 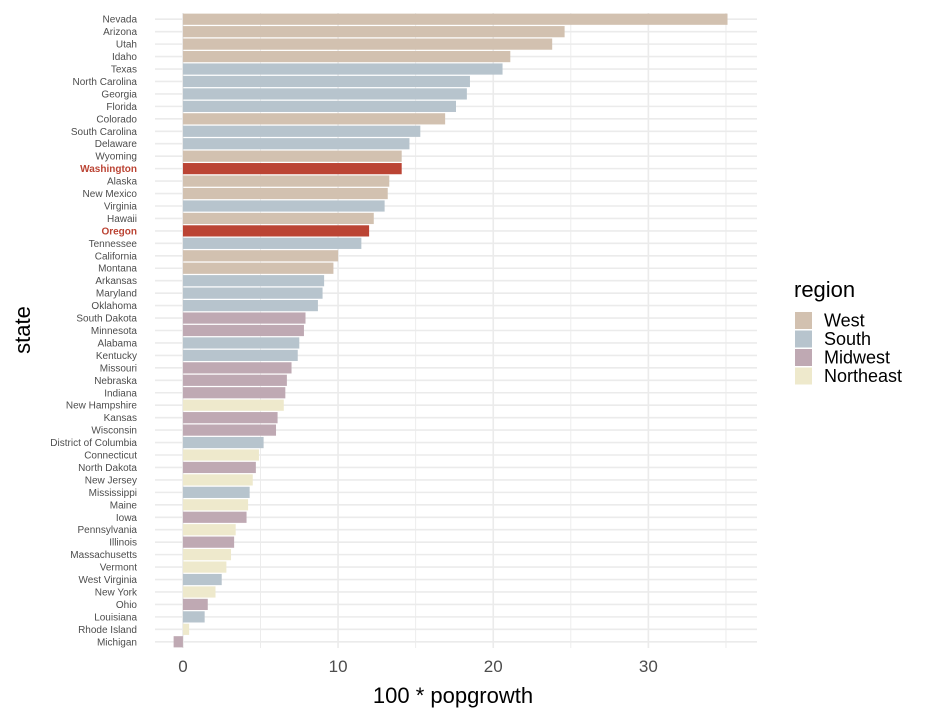 I want to click on bar-utah, so click(x=367, y=44).